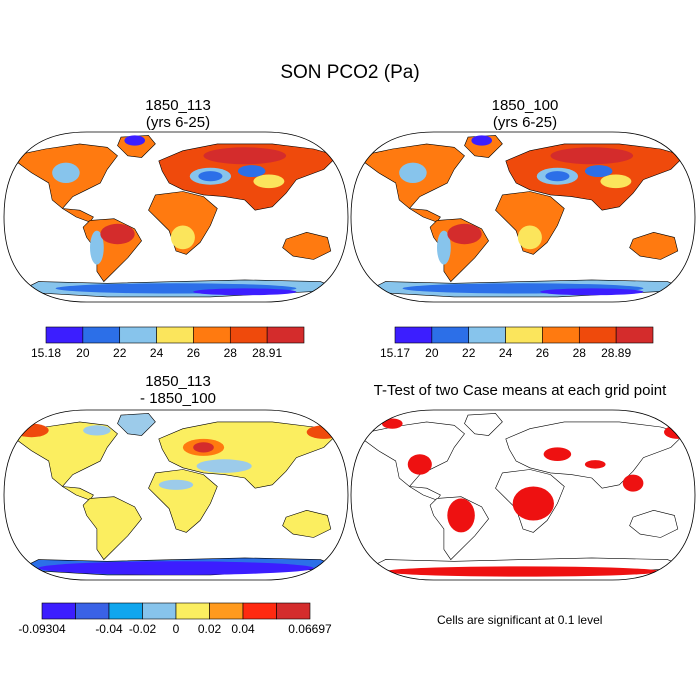 This screenshot has height=700, width=700. I want to click on colorbar-2-tick-label: 15.17, so click(395, 353).